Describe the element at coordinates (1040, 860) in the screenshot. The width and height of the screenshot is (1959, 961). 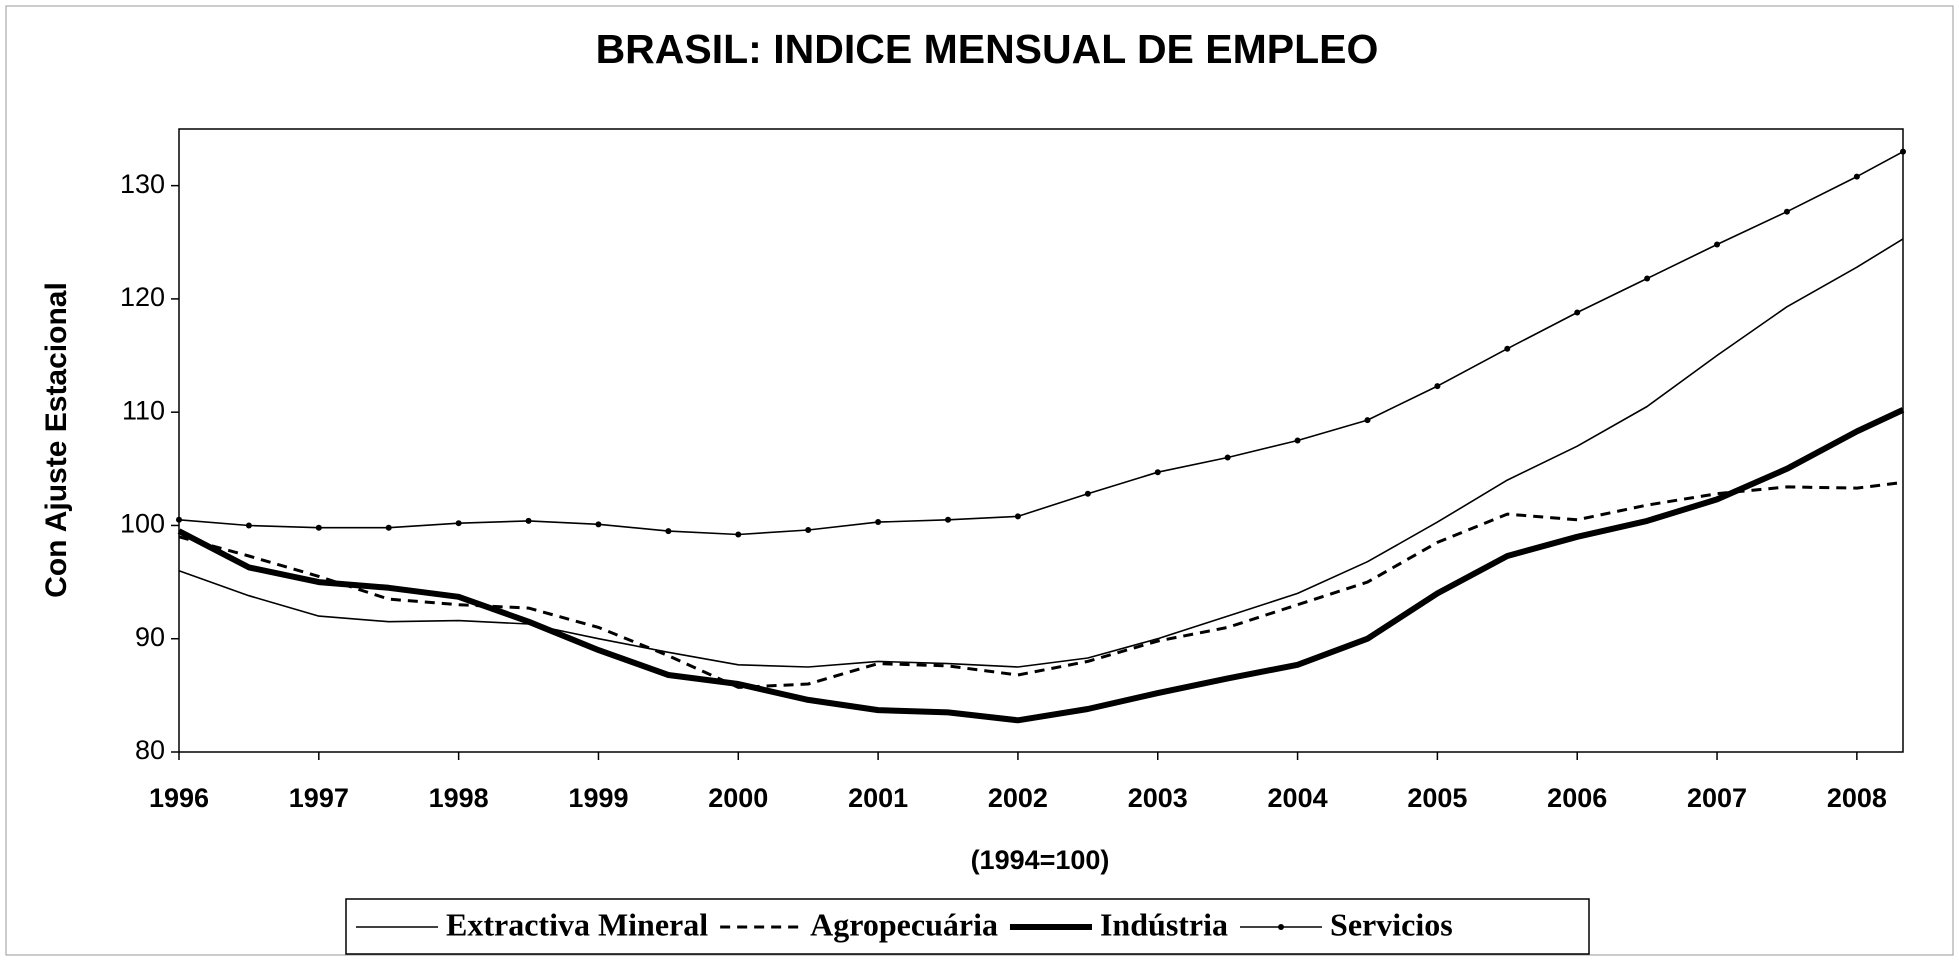
I see `x-axis-label: (1994=100)` at that location.